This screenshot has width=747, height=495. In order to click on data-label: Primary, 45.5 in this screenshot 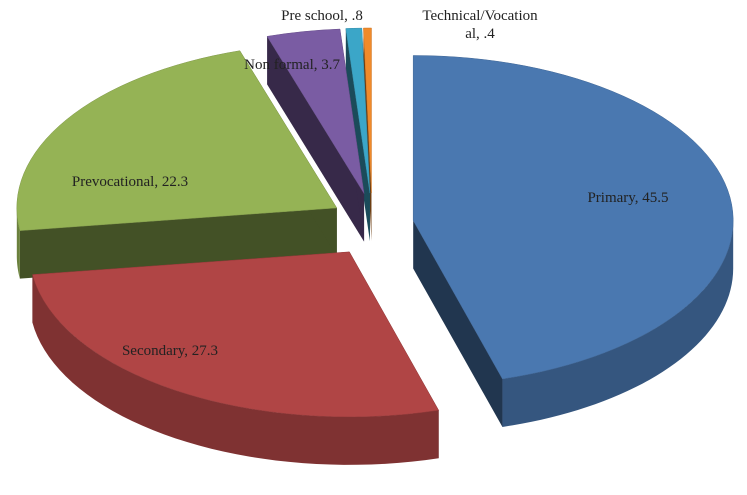, I will do `click(627, 198)`.